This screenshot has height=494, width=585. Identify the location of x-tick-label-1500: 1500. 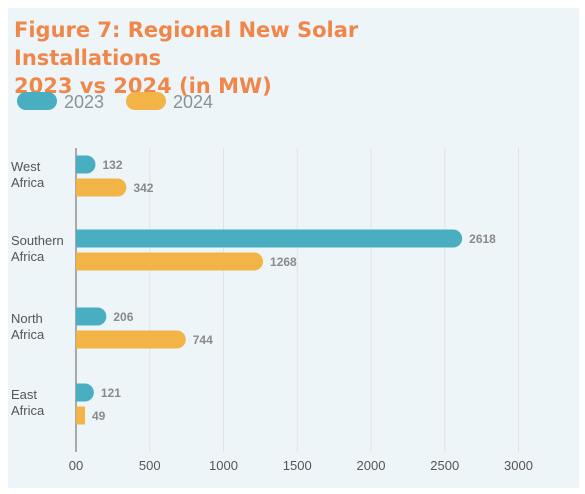
(297, 465).